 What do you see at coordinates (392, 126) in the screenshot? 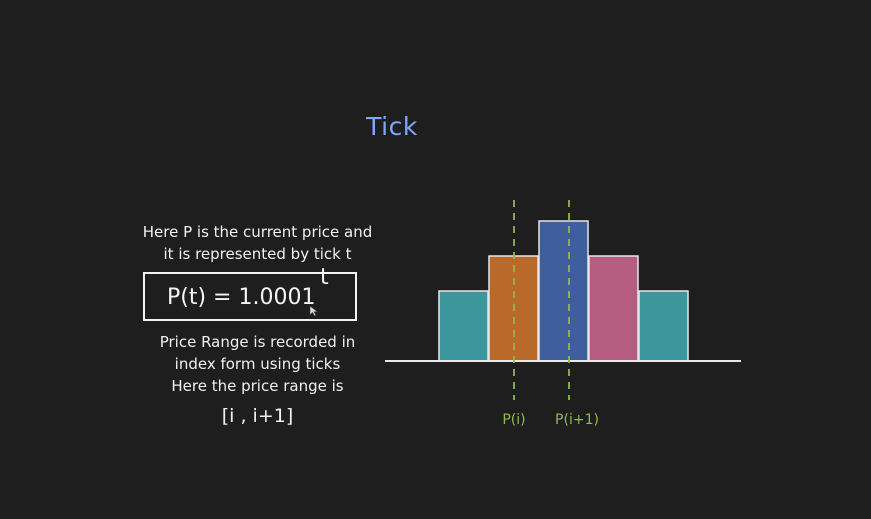
I see `diagram-title: Tick` at bounding box center [392, 126].